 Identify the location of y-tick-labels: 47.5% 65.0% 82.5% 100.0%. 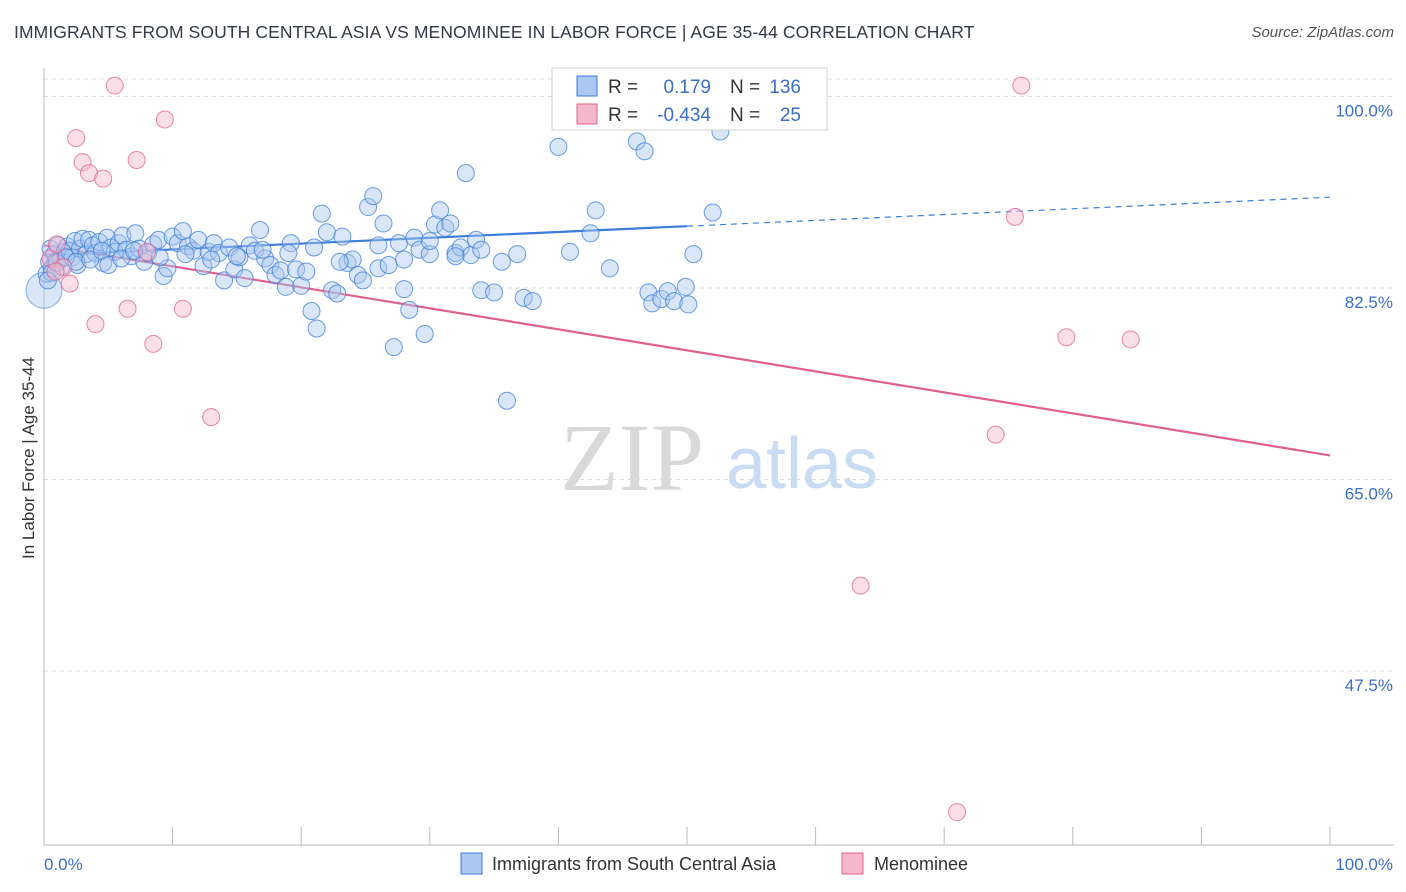
(1364, 398).